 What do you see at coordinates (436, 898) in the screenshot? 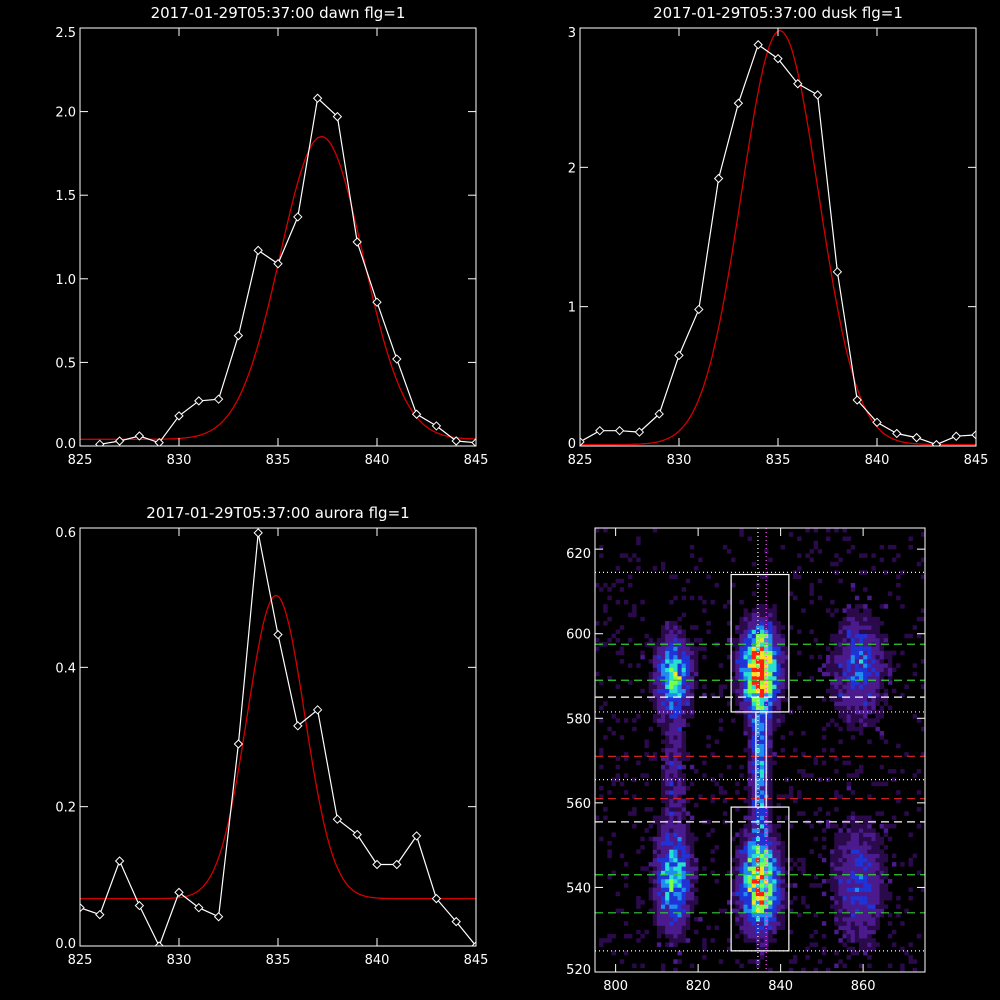
I see `data-point-aurora` at bounding box center [436, 898].